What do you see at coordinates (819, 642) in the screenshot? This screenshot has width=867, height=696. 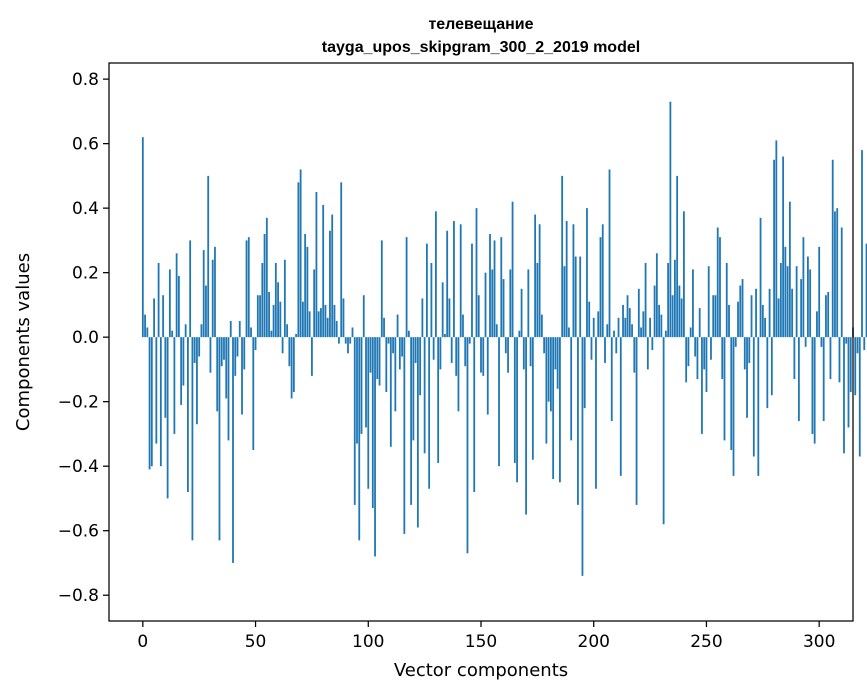 I see `x-tick-label: 300` at bounding box center [819, 642].